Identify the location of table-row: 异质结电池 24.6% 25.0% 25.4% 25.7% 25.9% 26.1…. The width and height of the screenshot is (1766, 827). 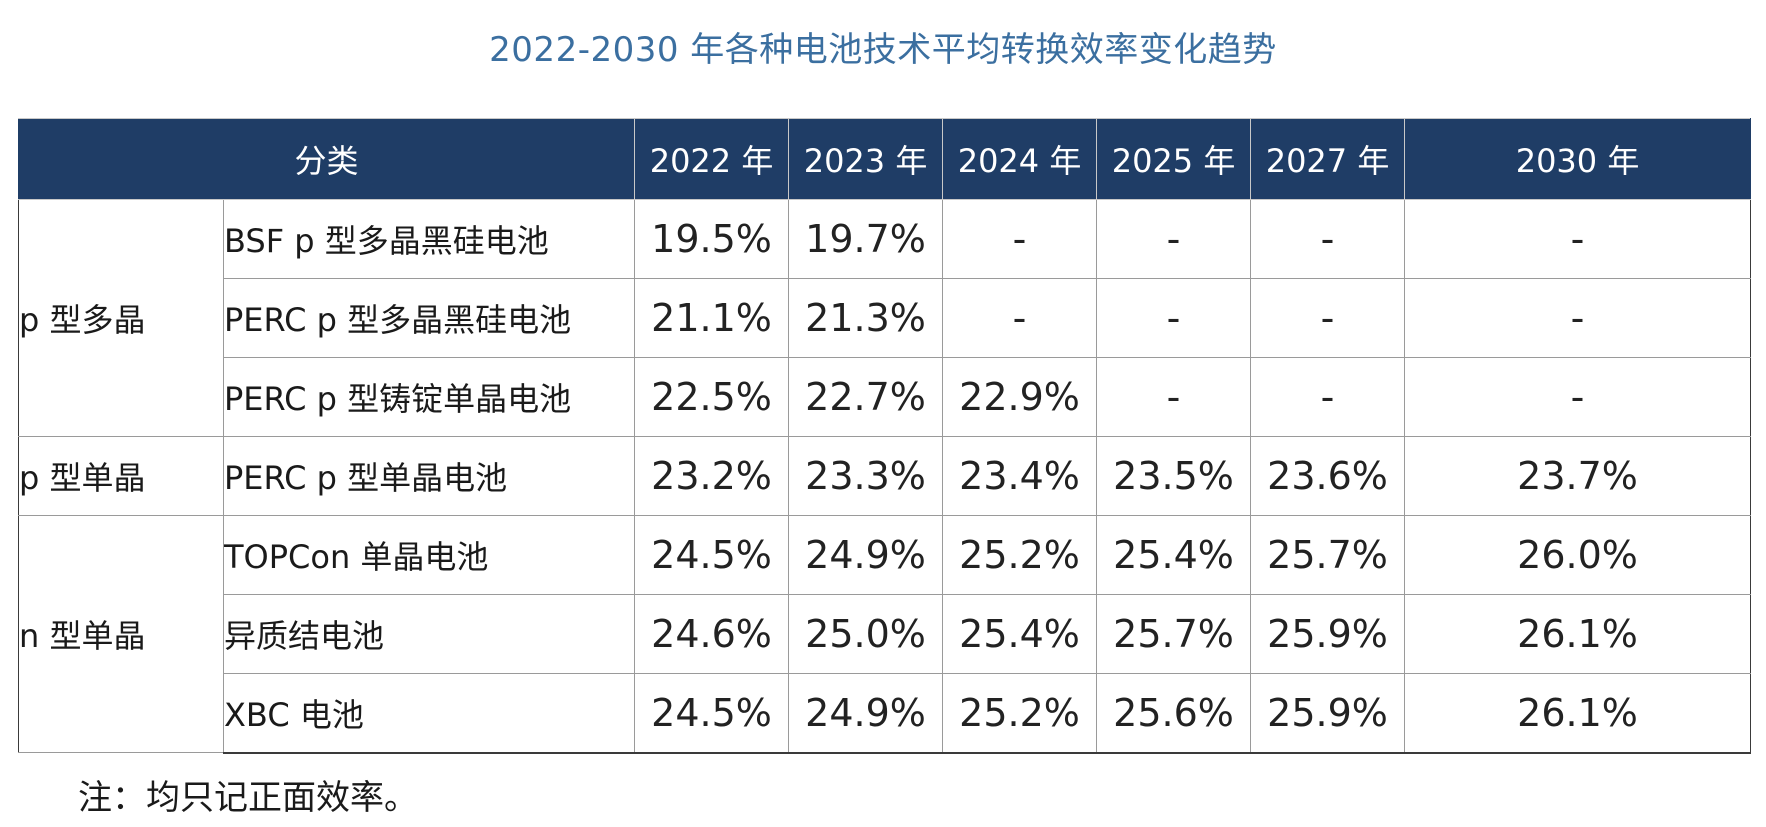
(885, 634).